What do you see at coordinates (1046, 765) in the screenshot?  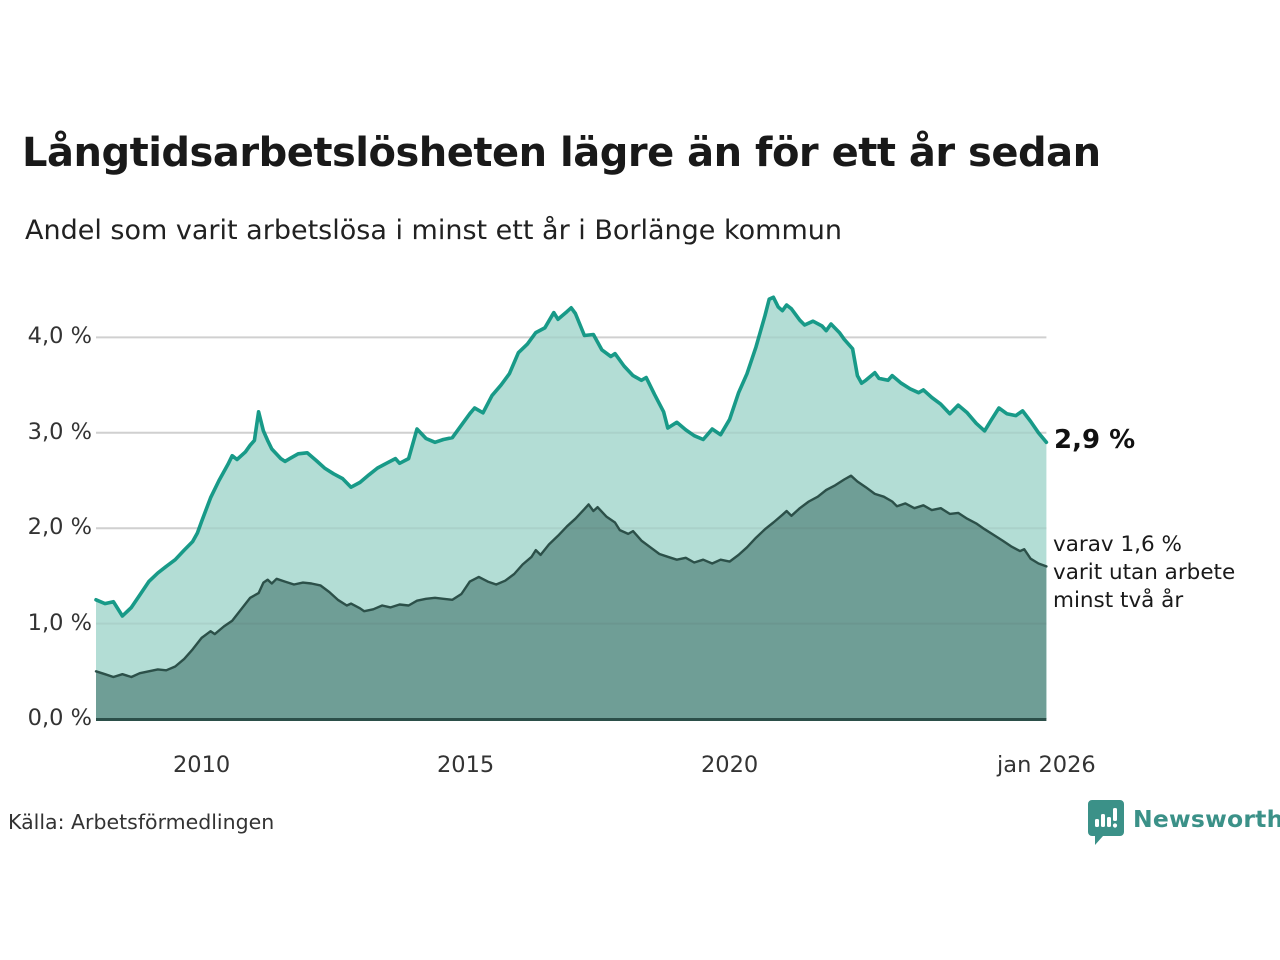 I see `x-axis-tick-label: jan 2026` at bounding box center [1046, 765].